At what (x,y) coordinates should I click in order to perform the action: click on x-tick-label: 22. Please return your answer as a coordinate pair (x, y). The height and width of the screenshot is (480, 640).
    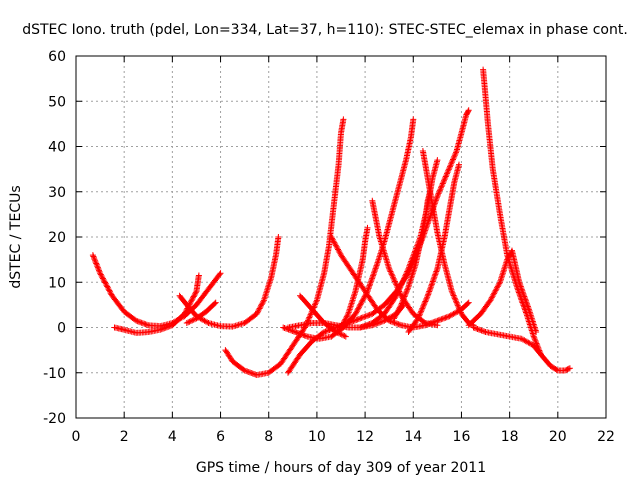
    Looking at the image, I should click on (606, 437).